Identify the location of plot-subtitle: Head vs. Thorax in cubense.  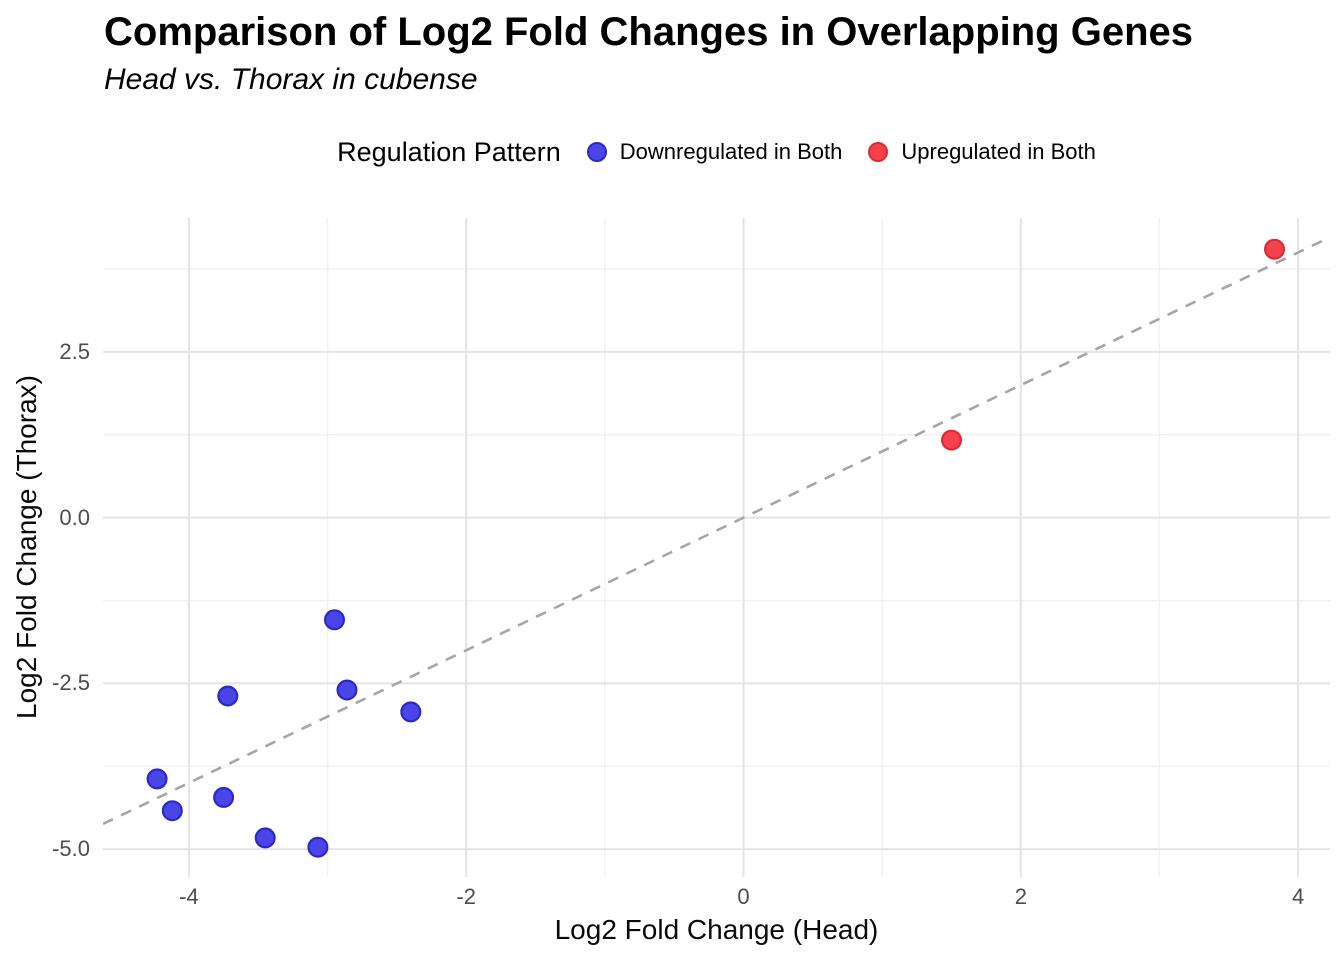
(291, 79).